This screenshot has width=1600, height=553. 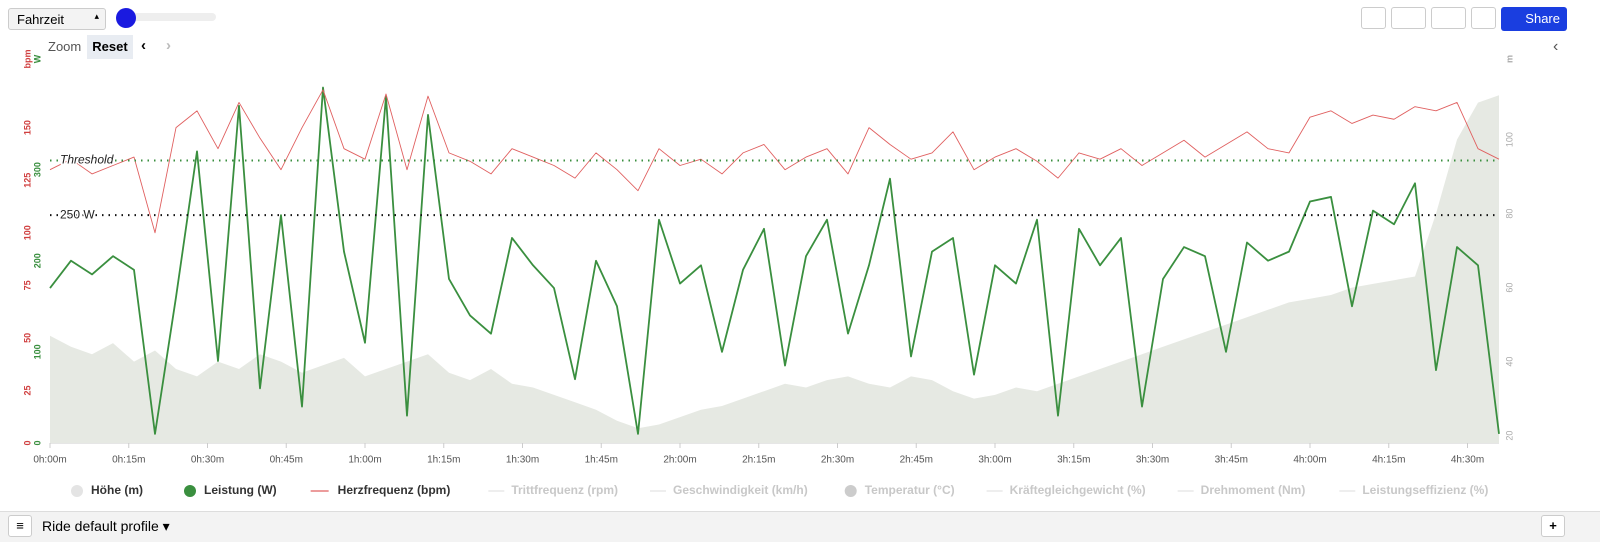 What do you see at coordinates (1448, 18) in the screenshot?
I see `list-button` at bounding box center [1448, 18].